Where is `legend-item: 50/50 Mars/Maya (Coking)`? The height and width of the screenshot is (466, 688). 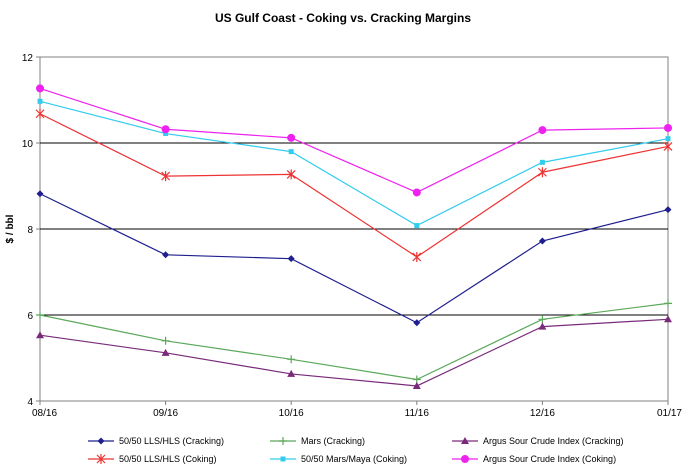 legend-item: 50/50 Mars/Maya (Coking) is located at coordinates (338, 459).